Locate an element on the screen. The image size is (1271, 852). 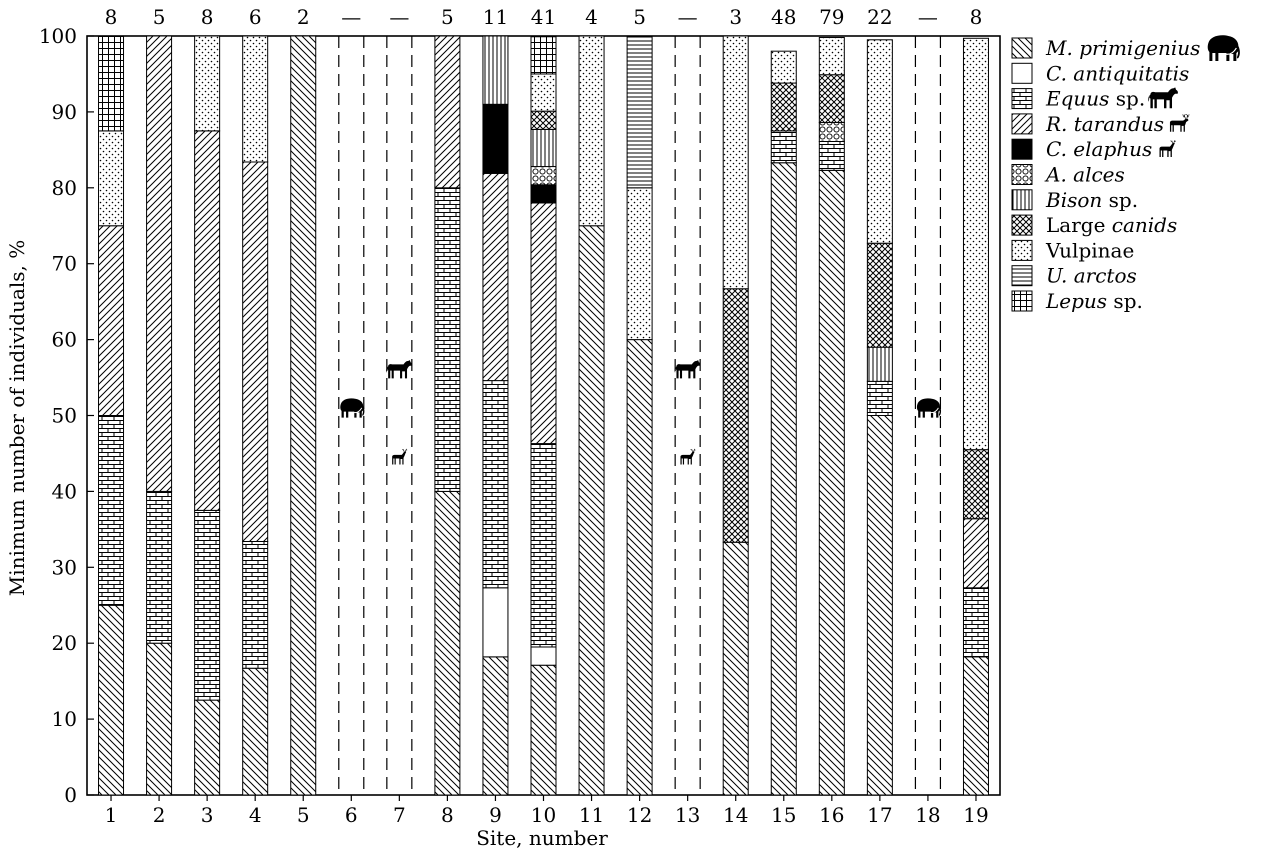
y-axis: 0 10 20 30 40 50 60 70 80 90 100 is located at coordinates (66, 415).